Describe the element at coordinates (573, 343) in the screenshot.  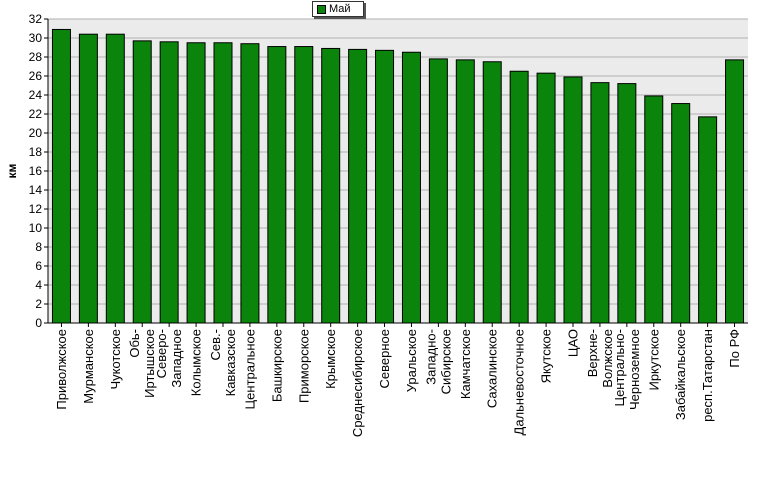
I see `x-tick-label: ЦАО` at that location.